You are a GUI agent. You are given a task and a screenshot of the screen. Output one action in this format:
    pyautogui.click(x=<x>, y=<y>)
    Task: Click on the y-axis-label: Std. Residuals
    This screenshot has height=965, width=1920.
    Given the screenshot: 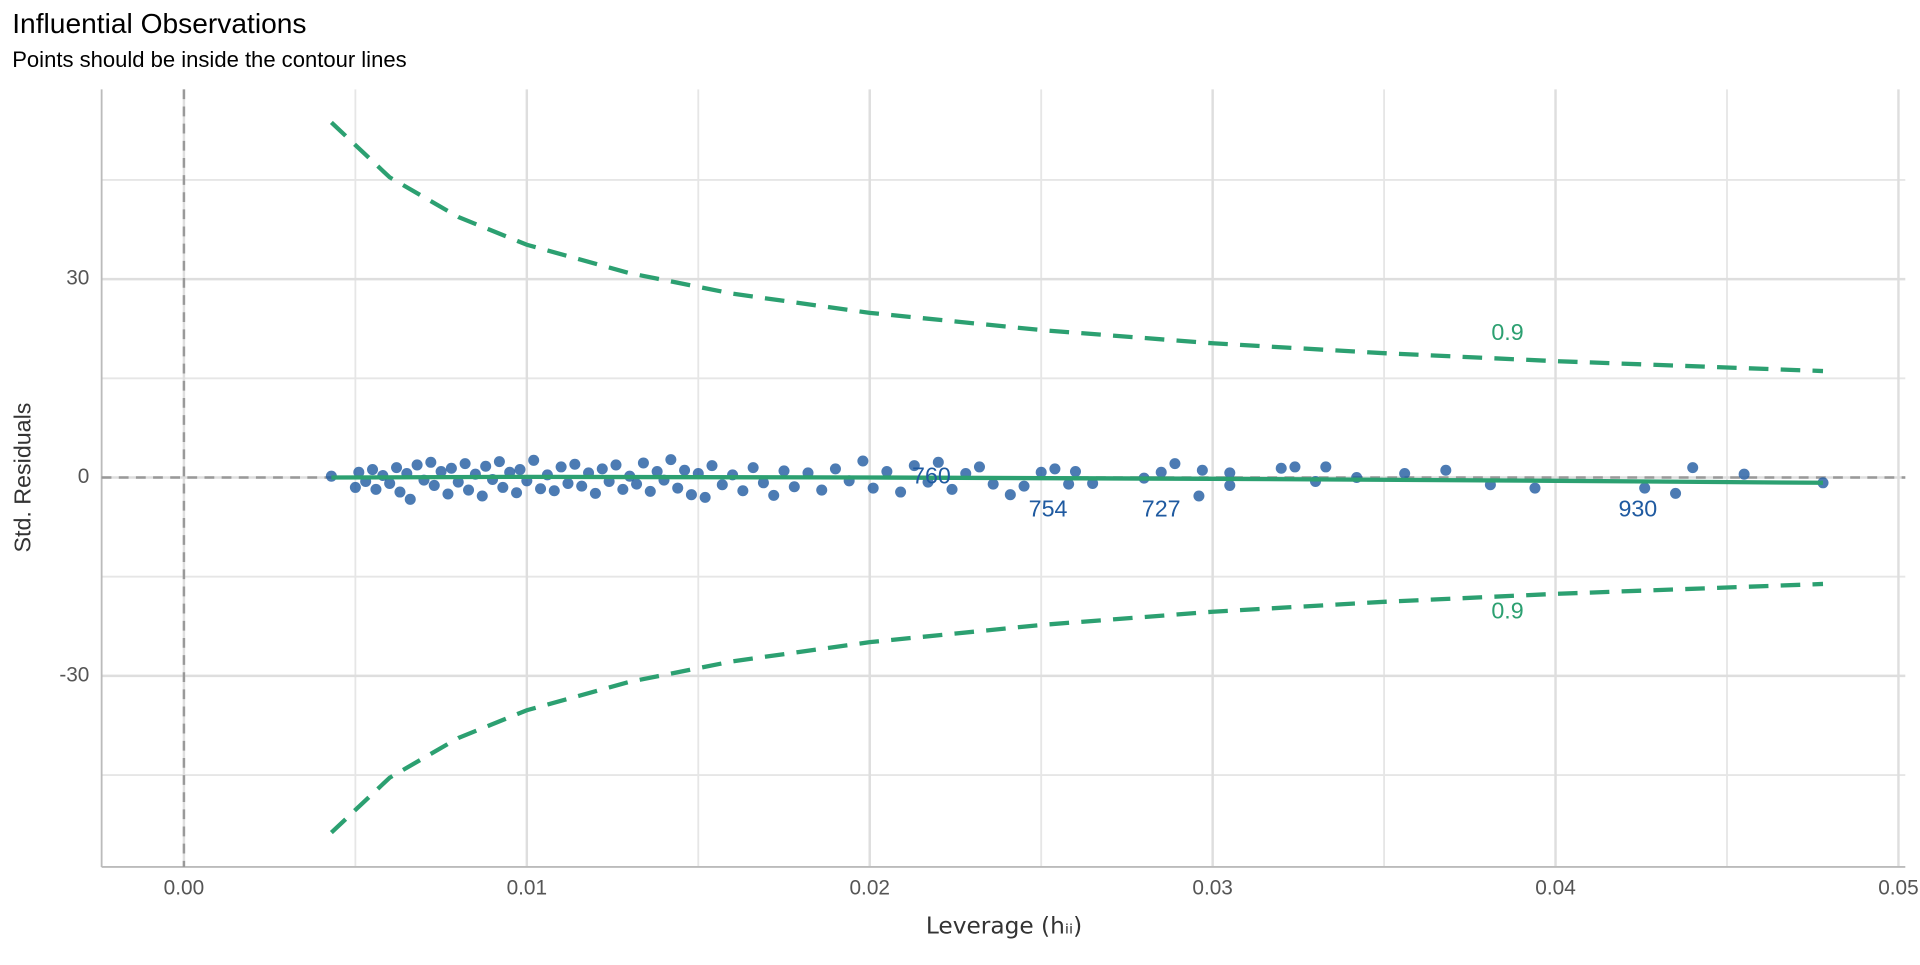 What is the action you would take?
    pyautogui.click(x=23, y=478)
    